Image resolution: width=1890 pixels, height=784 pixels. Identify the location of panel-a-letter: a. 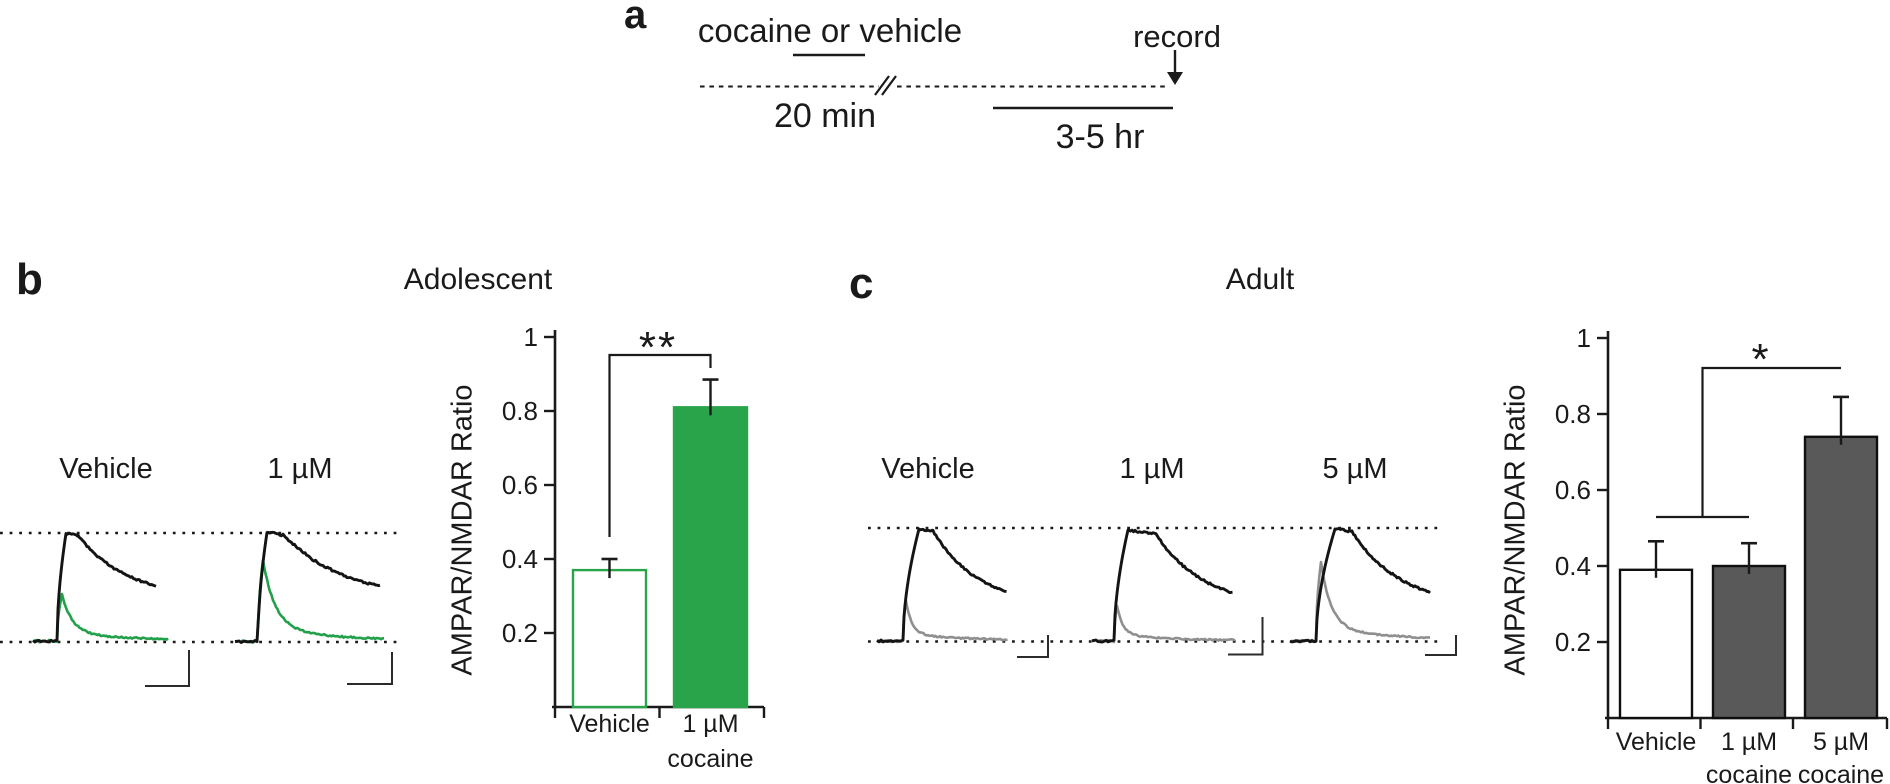
(635, 18).